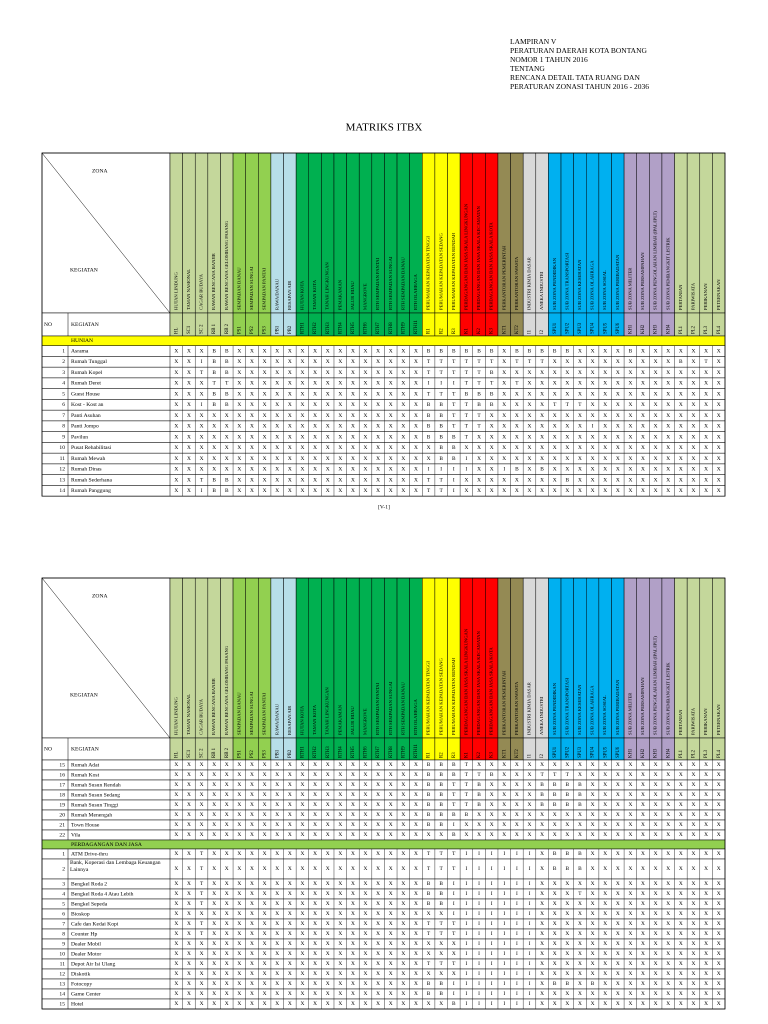 The width and height of the screenshot is (768, 1024). Describe the element at coordinates (63, 362) in the screenshot. I see `row-number: 2` at that location.